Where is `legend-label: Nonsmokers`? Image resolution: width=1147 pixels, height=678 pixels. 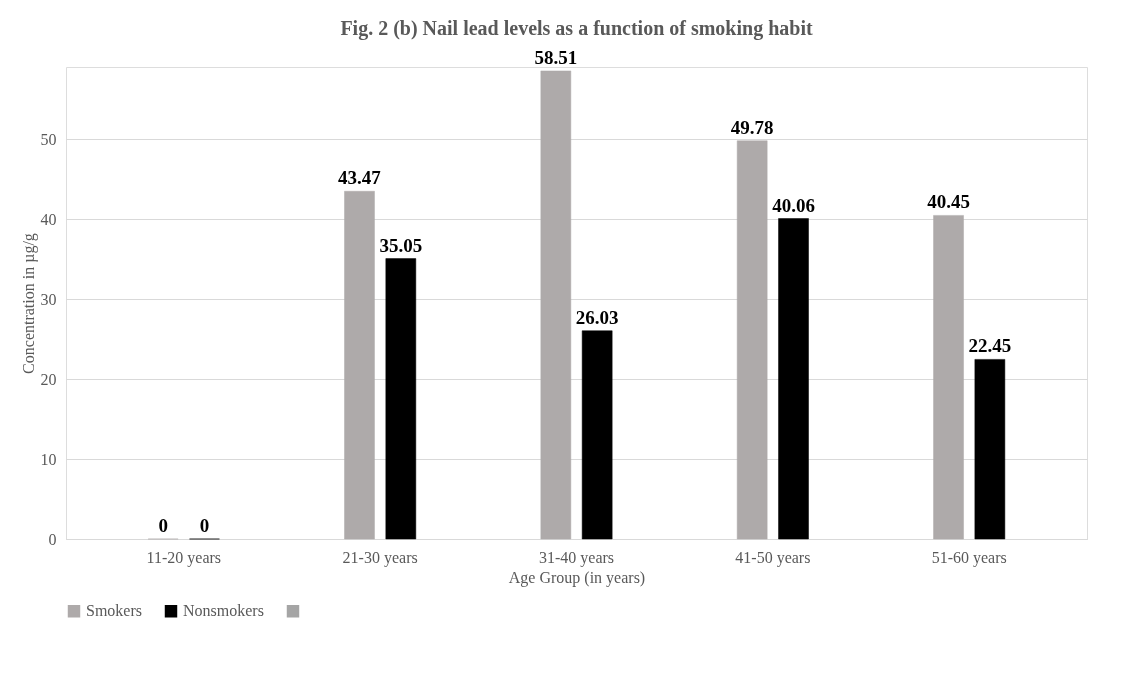
legend-label: Nonsmokers is located at coordinates (223, 611).